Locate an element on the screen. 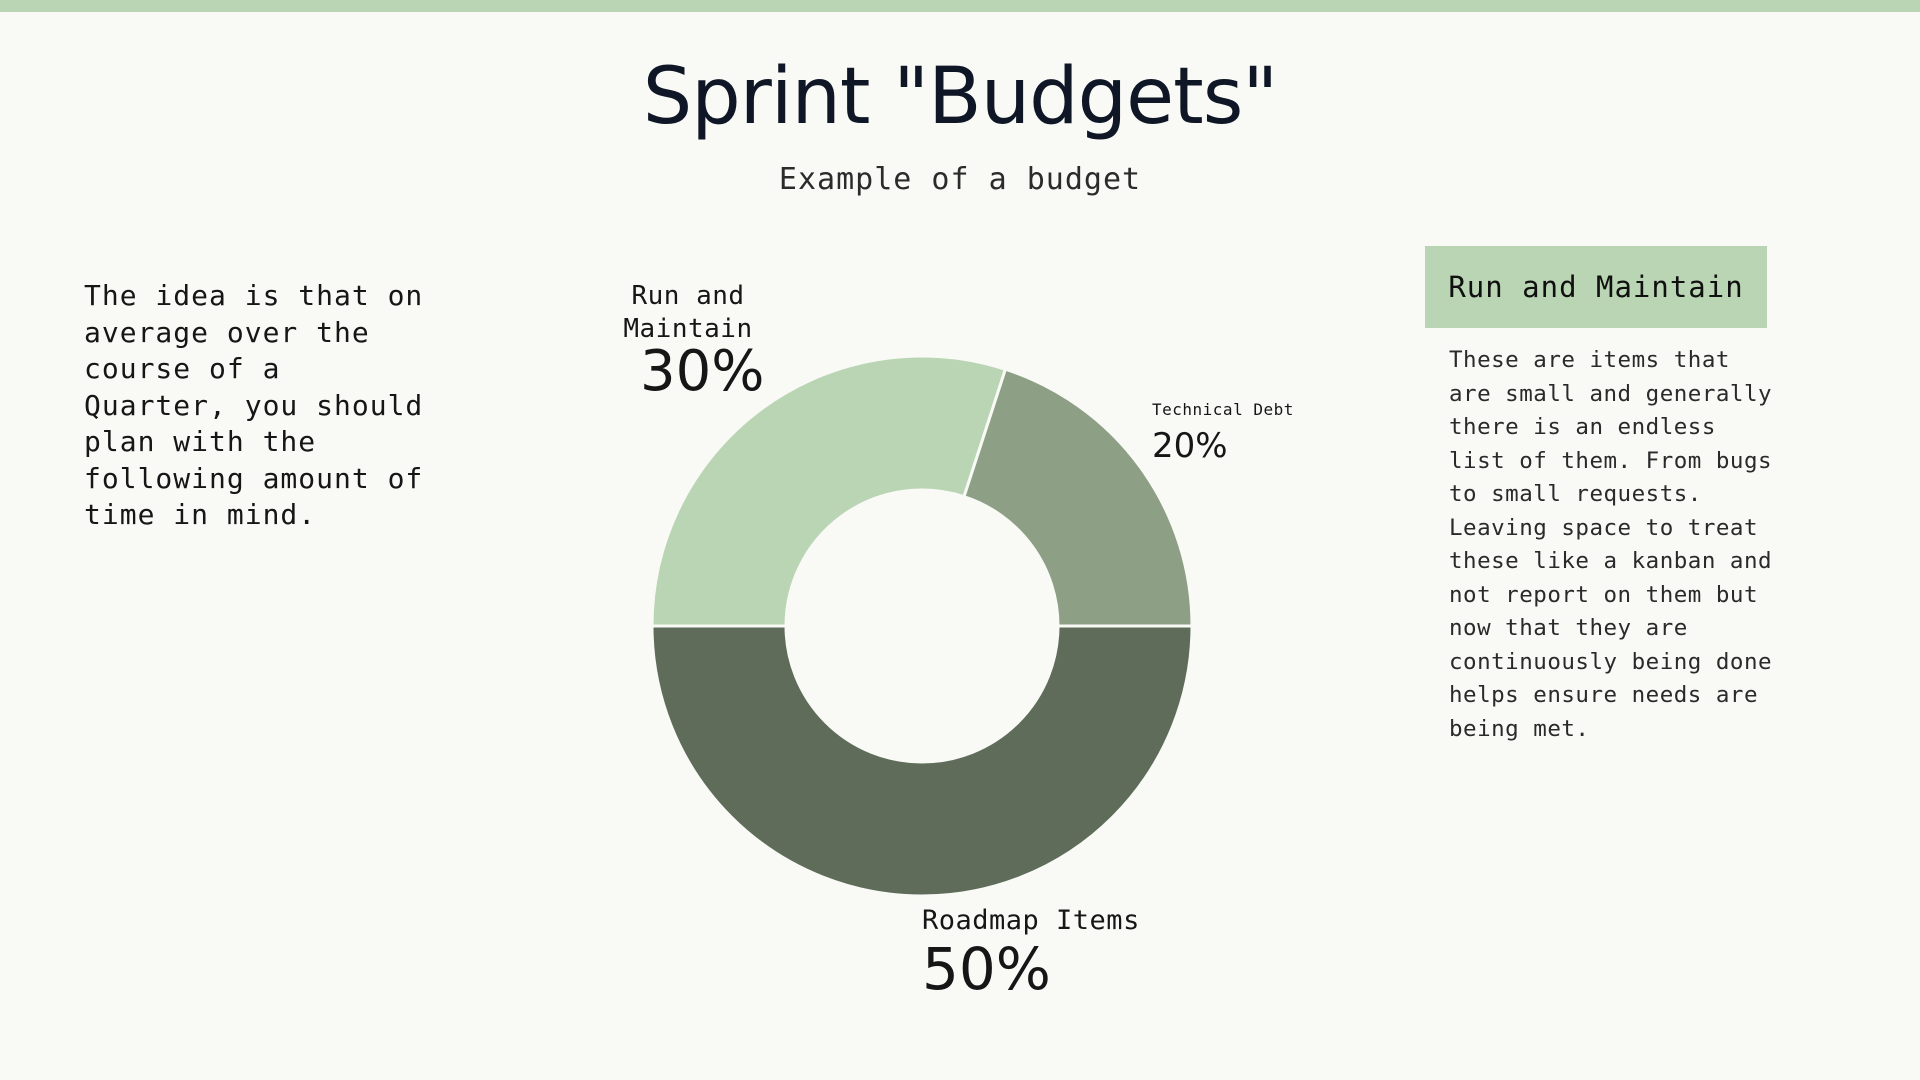  label-run-and-maintain-value: 30% is located at coordinates (702, 371).